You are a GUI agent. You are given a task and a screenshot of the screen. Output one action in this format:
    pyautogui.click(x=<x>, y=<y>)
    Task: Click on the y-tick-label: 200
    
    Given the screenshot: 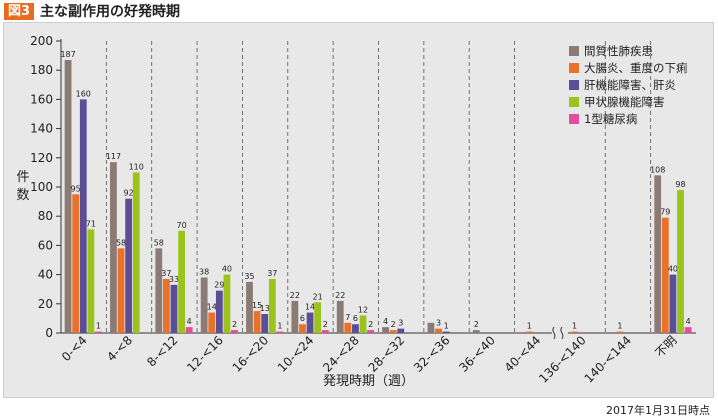 What is the action you would take?
    pyautogui.click(x=41, y=41)
    